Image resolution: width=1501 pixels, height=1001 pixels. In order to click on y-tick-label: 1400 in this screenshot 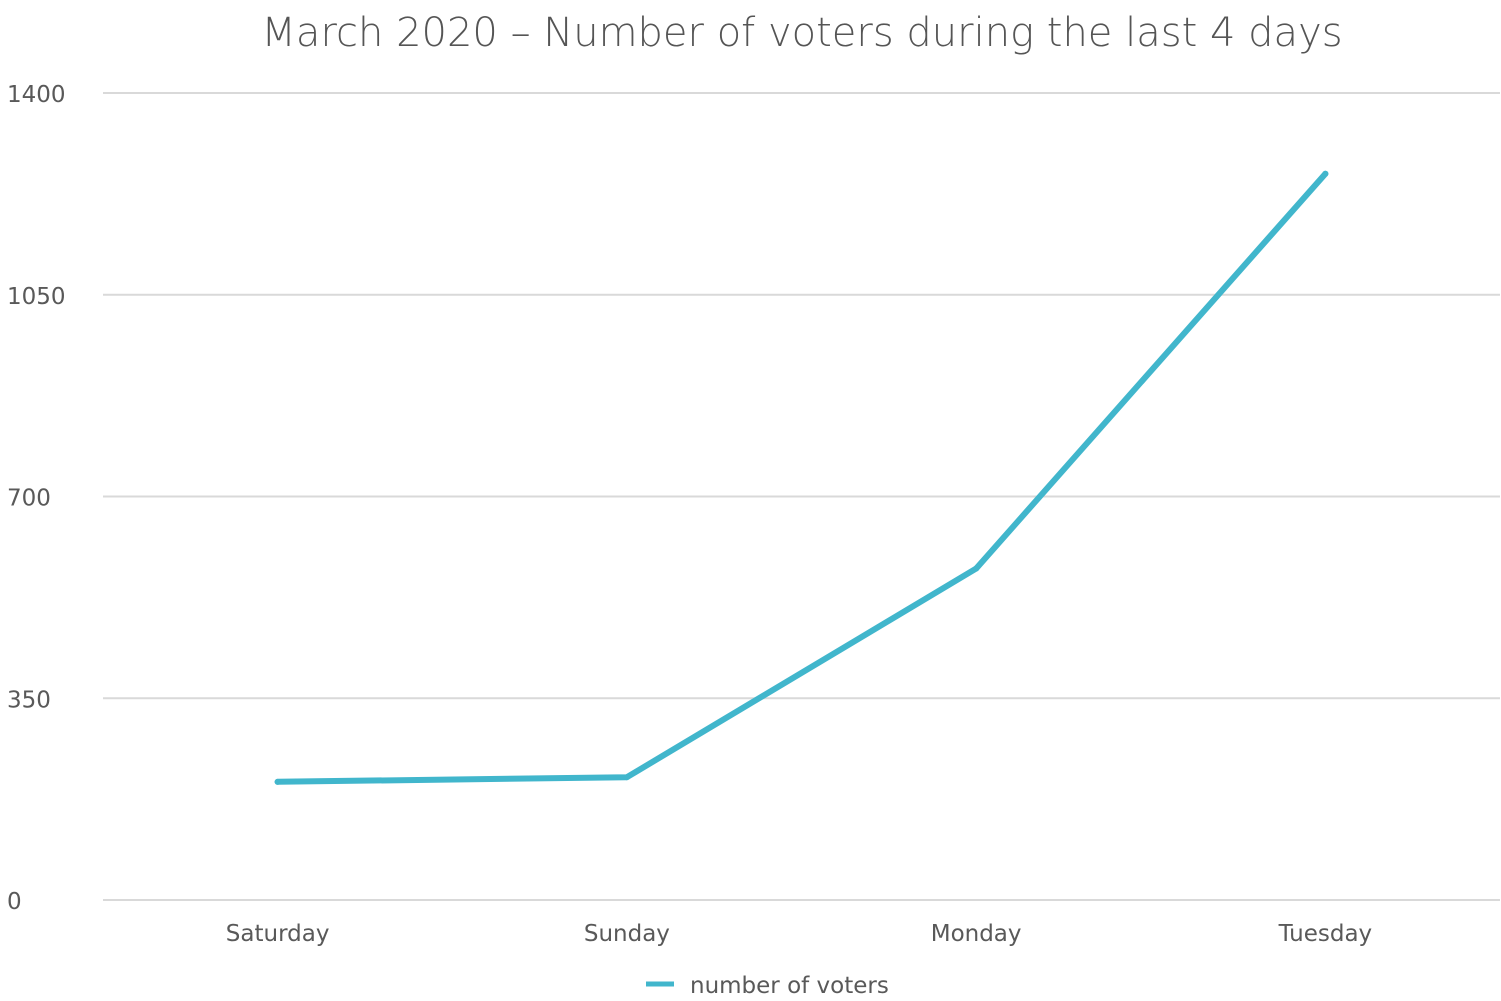, I will do `click(36, 95)`.